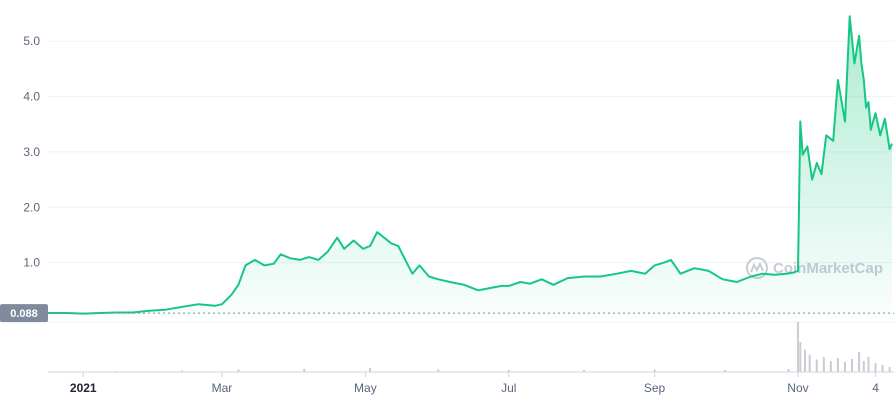 The width and height of the screenshot is (894, 400). I want to click on x-axis: 2021 Mar May Jul Sep Nov 4, so click(474, 383).